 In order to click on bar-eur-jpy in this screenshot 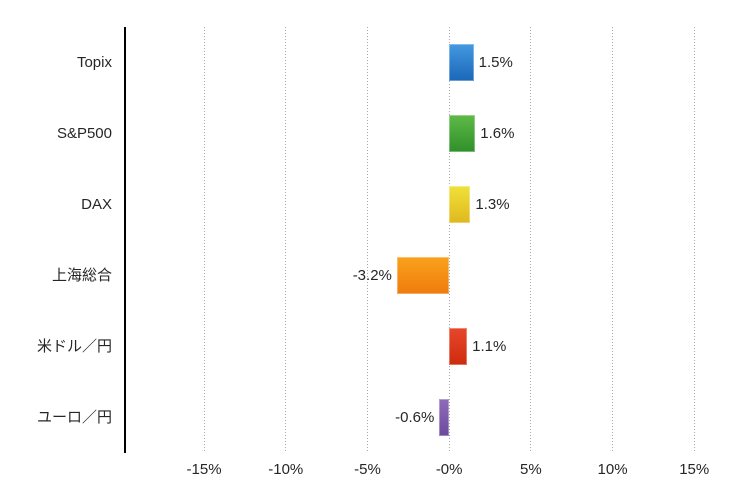, I will do `click(444, 417)`.